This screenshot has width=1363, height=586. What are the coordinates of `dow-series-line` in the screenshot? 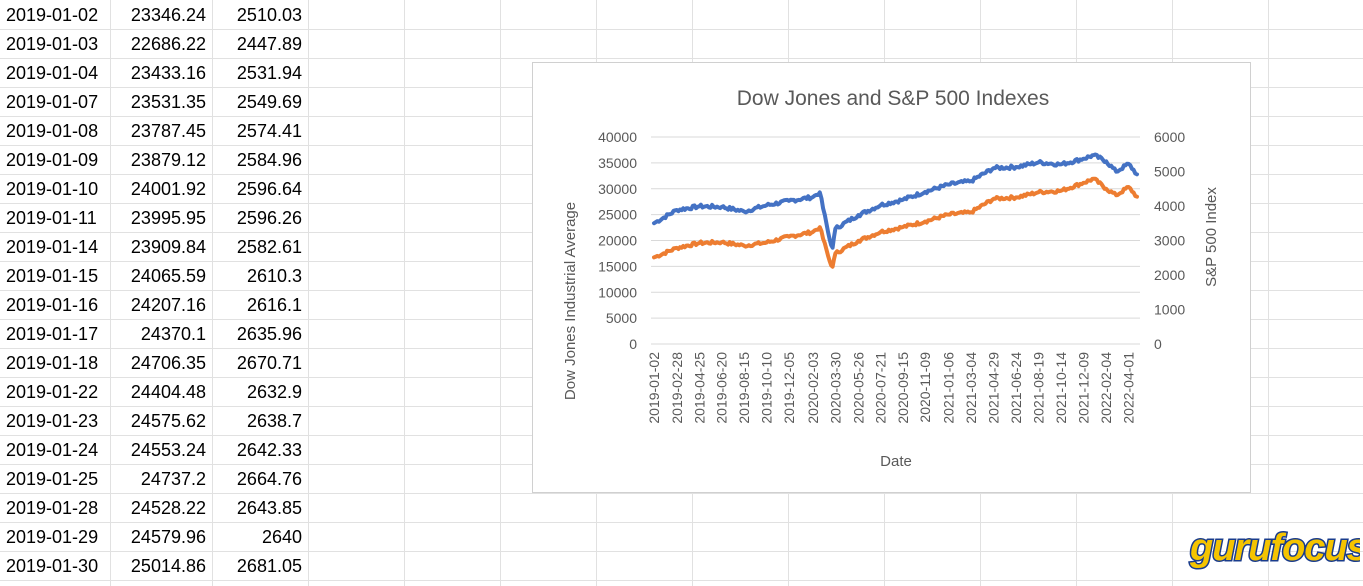 It's located at (895, 201).